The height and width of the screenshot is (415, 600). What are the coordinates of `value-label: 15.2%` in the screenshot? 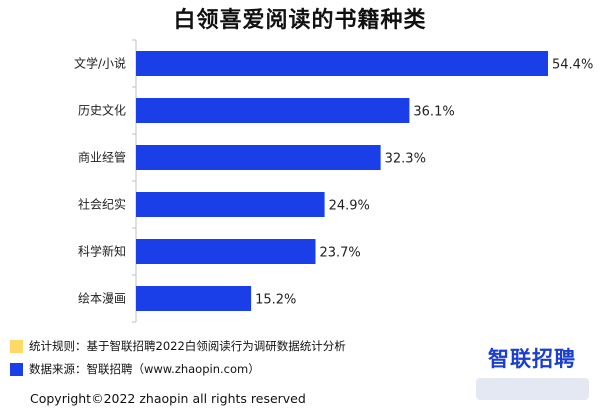 It's located at (275, 300).